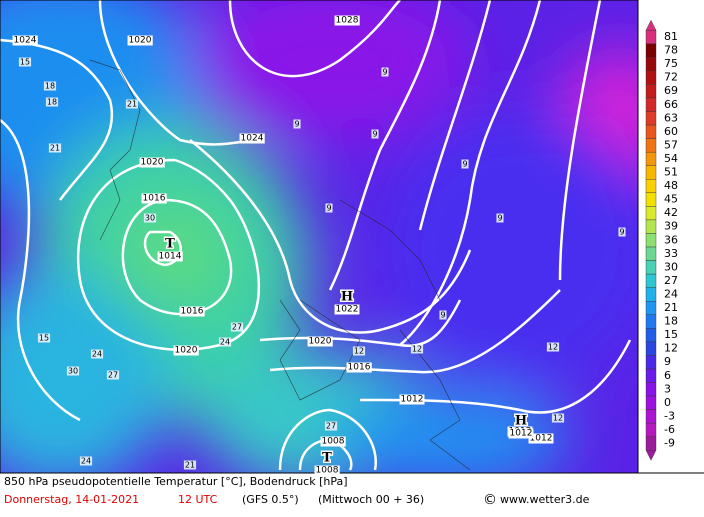  Describe the element at coordinates (347, 21) in the screenshot. I see `isobar-label: 1028` at that location.